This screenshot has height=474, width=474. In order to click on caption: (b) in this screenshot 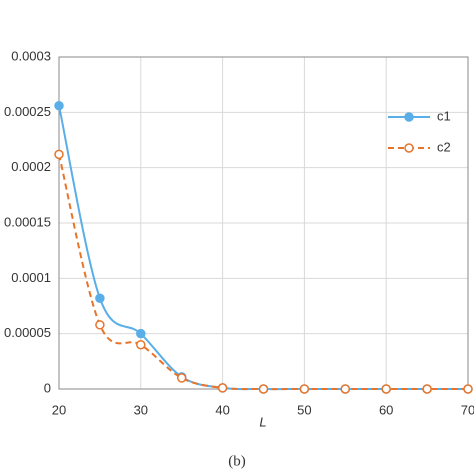, I will do `click(237, 461)`.